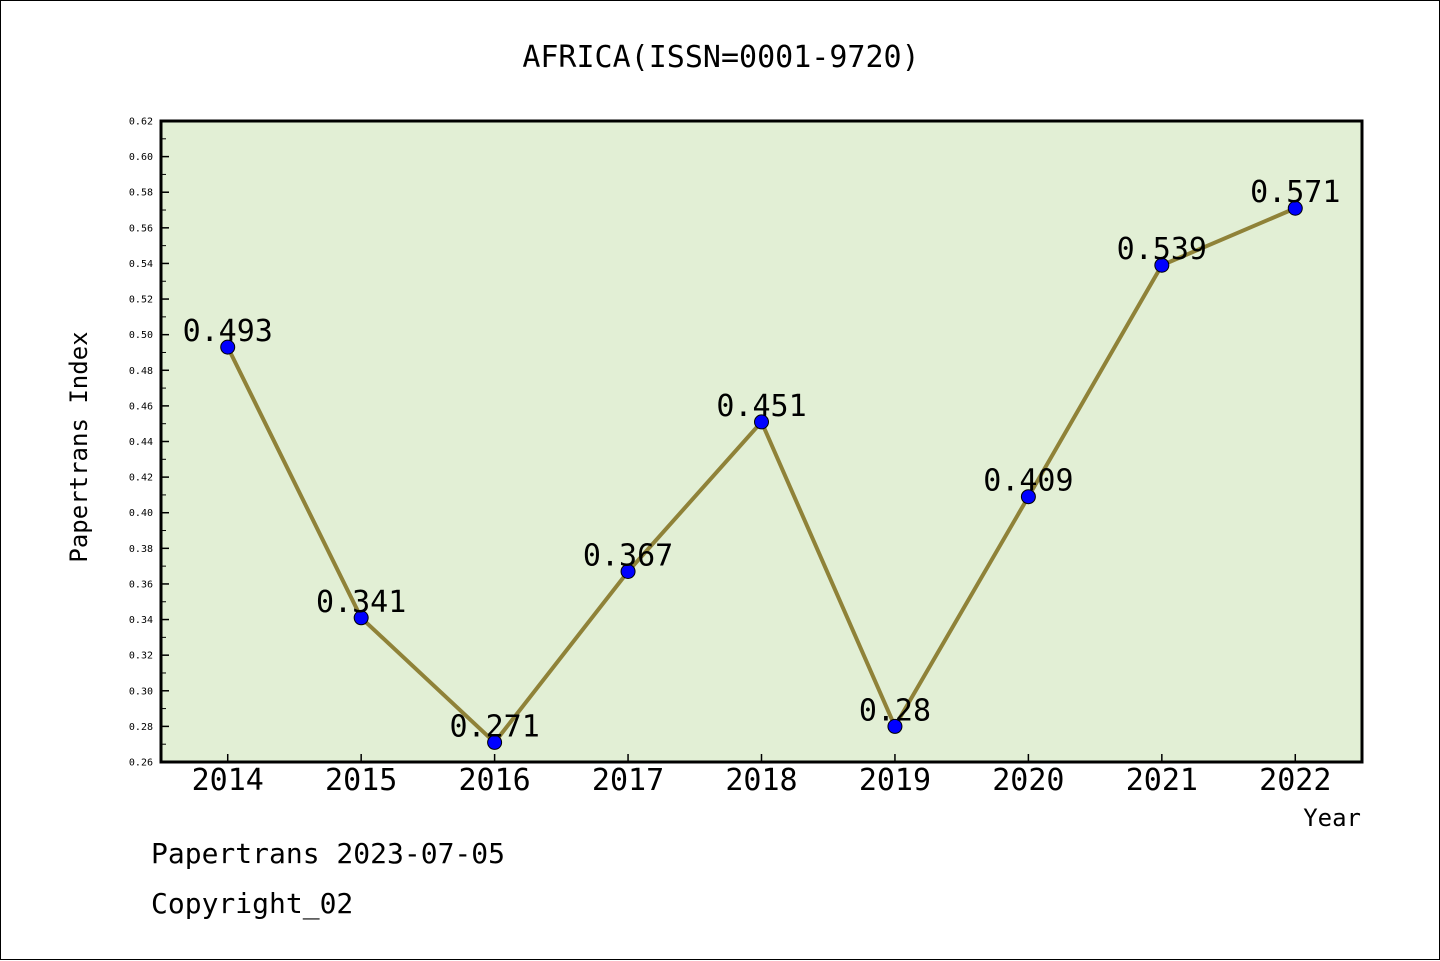 Image resolution: width=1440 pixels, height=961 pixels. Describe the element at coordinates (361, 780) in the screenshot. I see `x-tick-label: 2015` at that location.